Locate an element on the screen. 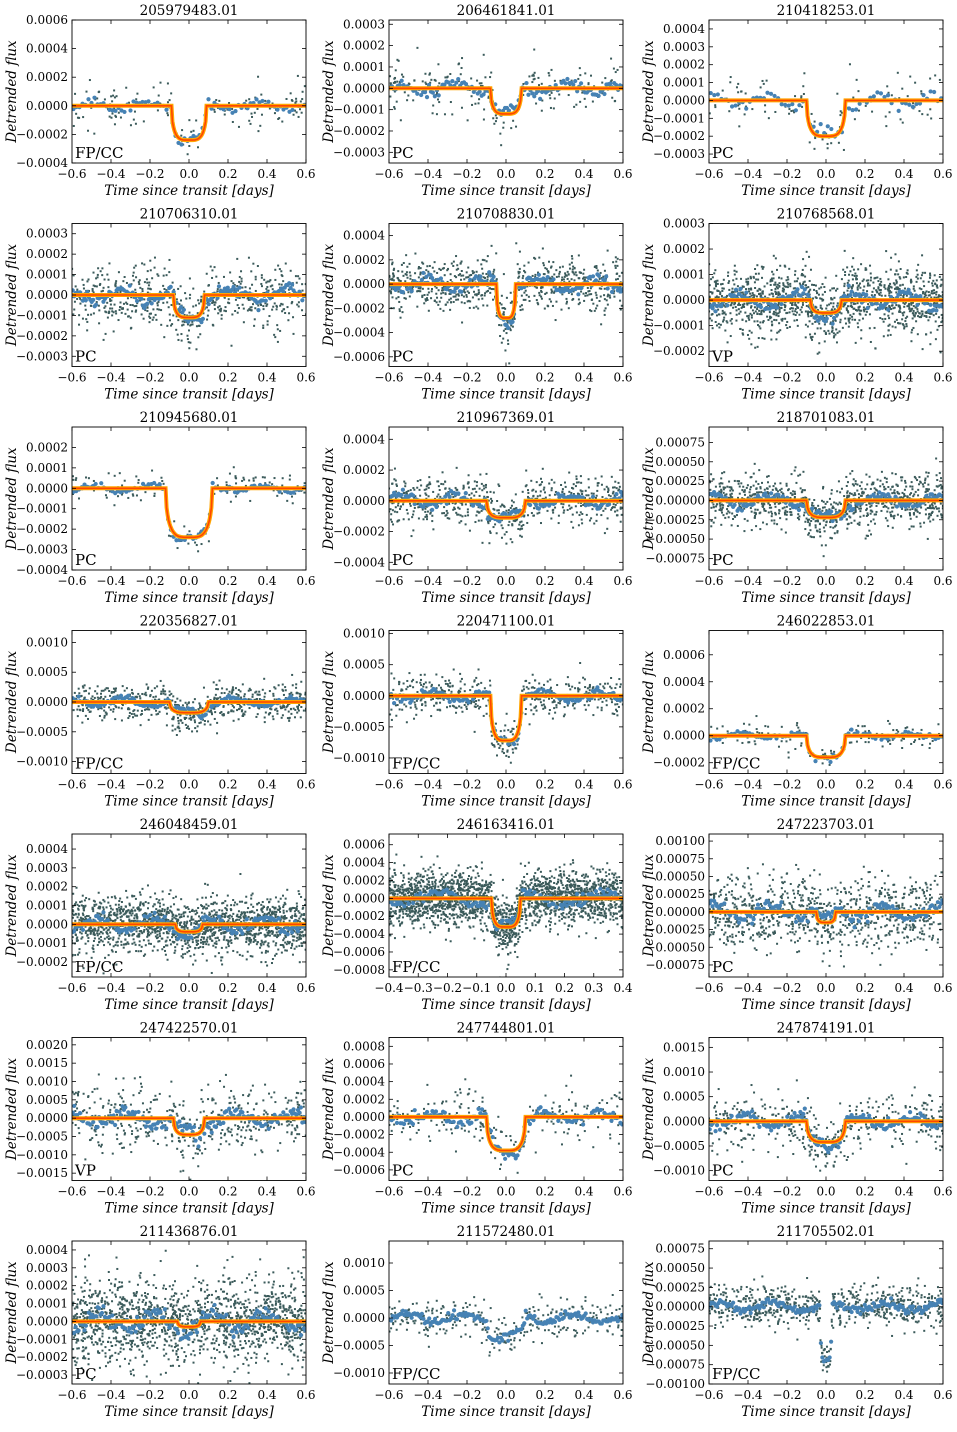  x-tick-label: 0.6 is located at coordinates (305, 378).